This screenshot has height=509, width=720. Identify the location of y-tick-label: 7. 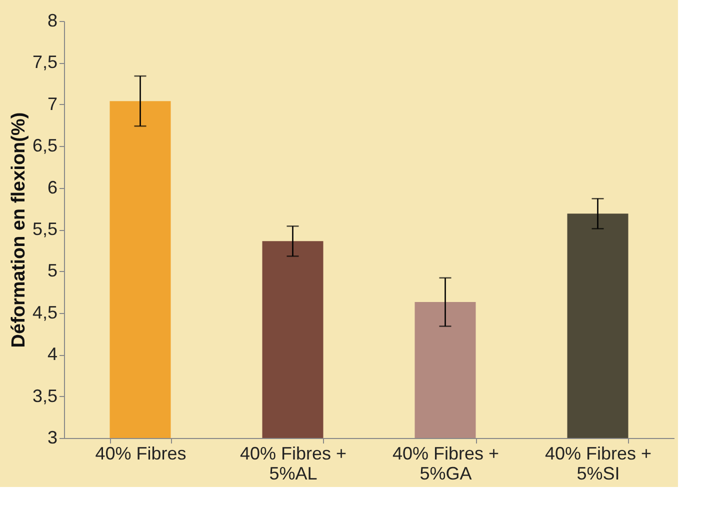
(52, 104).